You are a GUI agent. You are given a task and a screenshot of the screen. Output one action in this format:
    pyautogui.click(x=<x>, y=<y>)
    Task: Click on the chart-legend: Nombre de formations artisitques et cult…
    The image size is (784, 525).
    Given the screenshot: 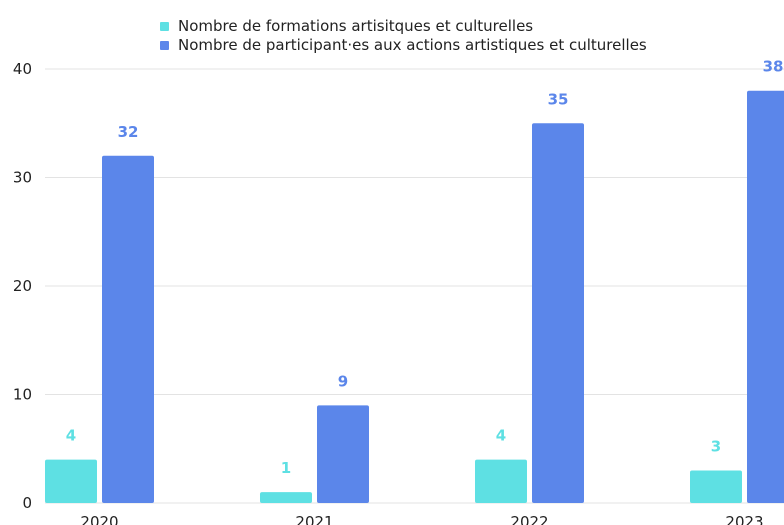 What is the action you would take?
    pyautogui.click(x=403, y=36)
    